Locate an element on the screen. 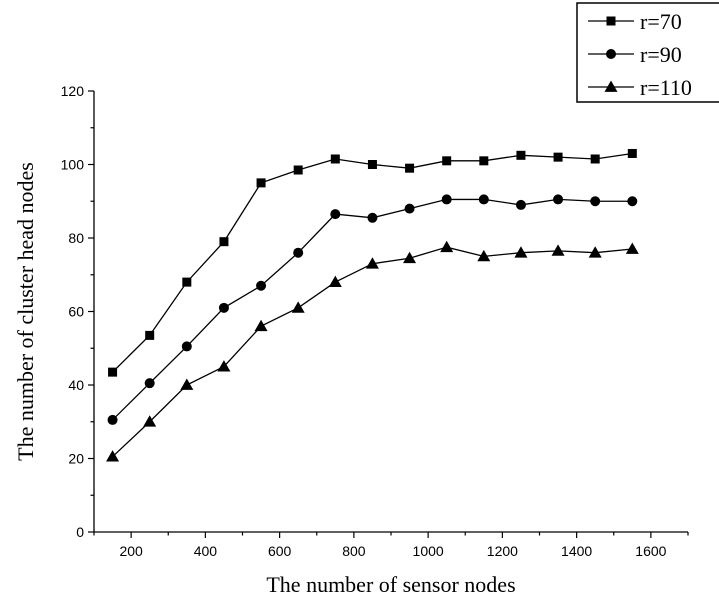 The width and height of the screenshot is (719, 604). y-axis-title: The number of cluster head nodes is located at coordinates (25, 311).